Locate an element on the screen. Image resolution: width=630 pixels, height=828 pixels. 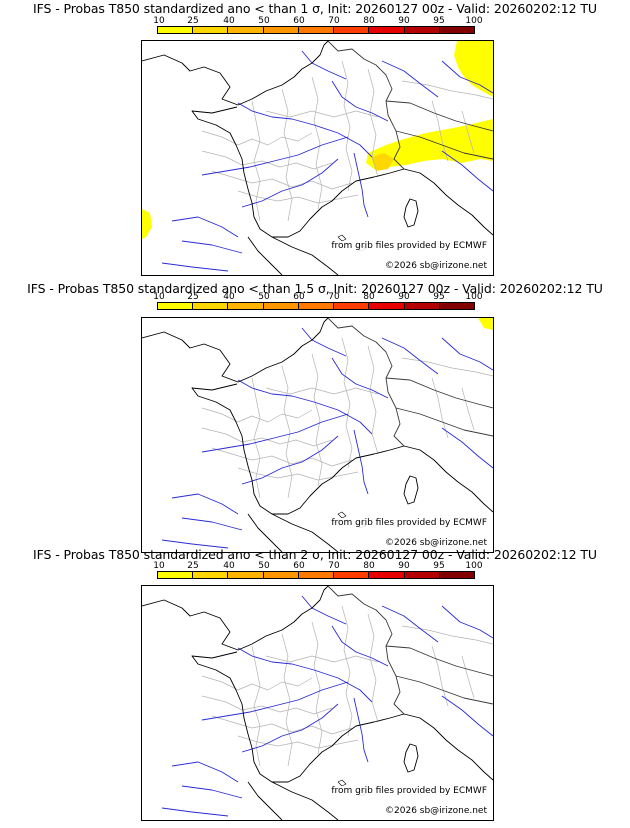
legend-tick-label: 100 is located at coordinates (474, 566).